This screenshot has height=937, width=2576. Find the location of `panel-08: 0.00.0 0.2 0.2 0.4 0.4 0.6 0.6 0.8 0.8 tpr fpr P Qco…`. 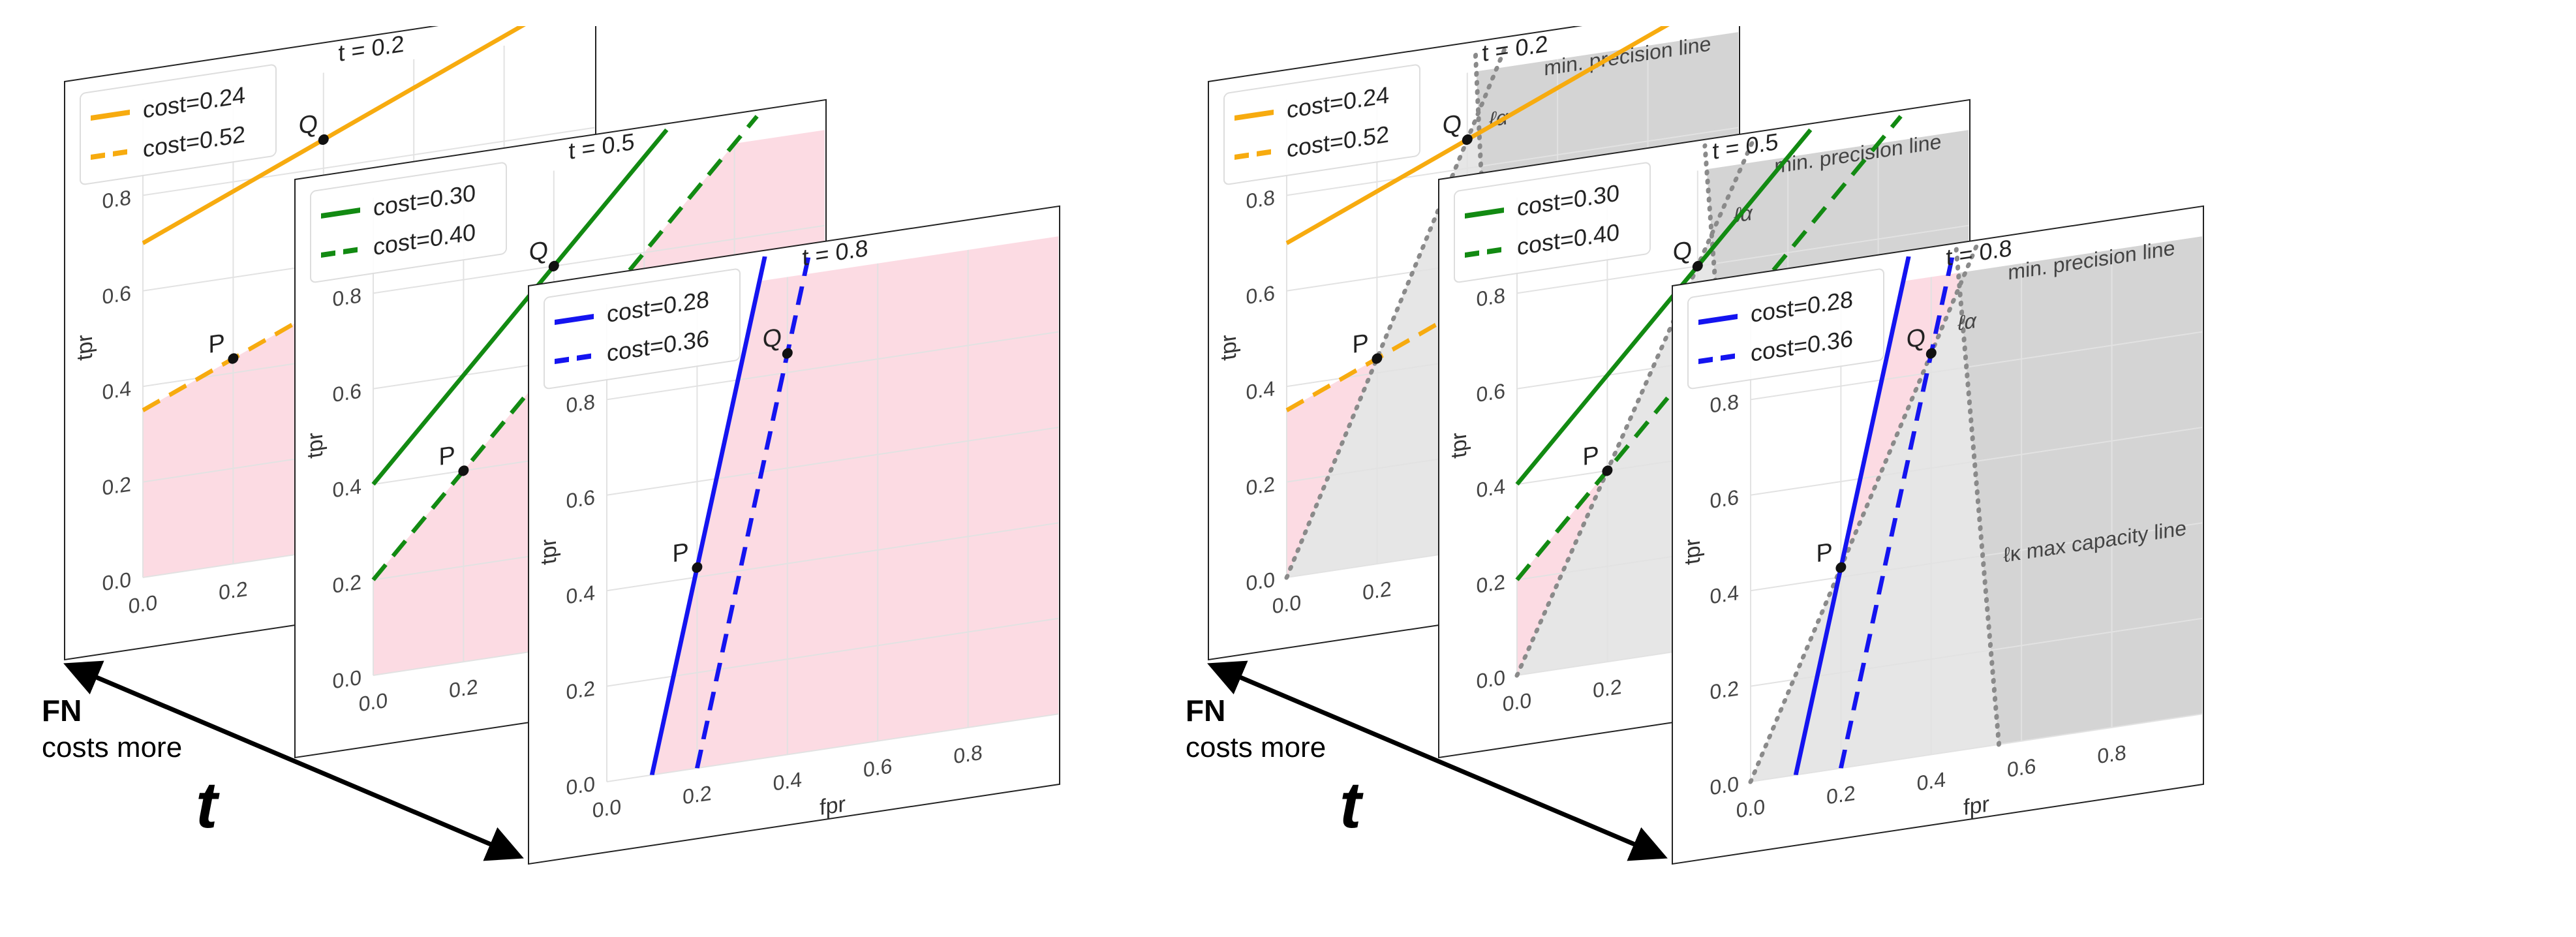

panel-08: 0.00.0 0.2 0.2 0.4 0.4 0.6 0.6 0.8 0.8 tpr fpr P Qco… is located at coordinates (794, 535).